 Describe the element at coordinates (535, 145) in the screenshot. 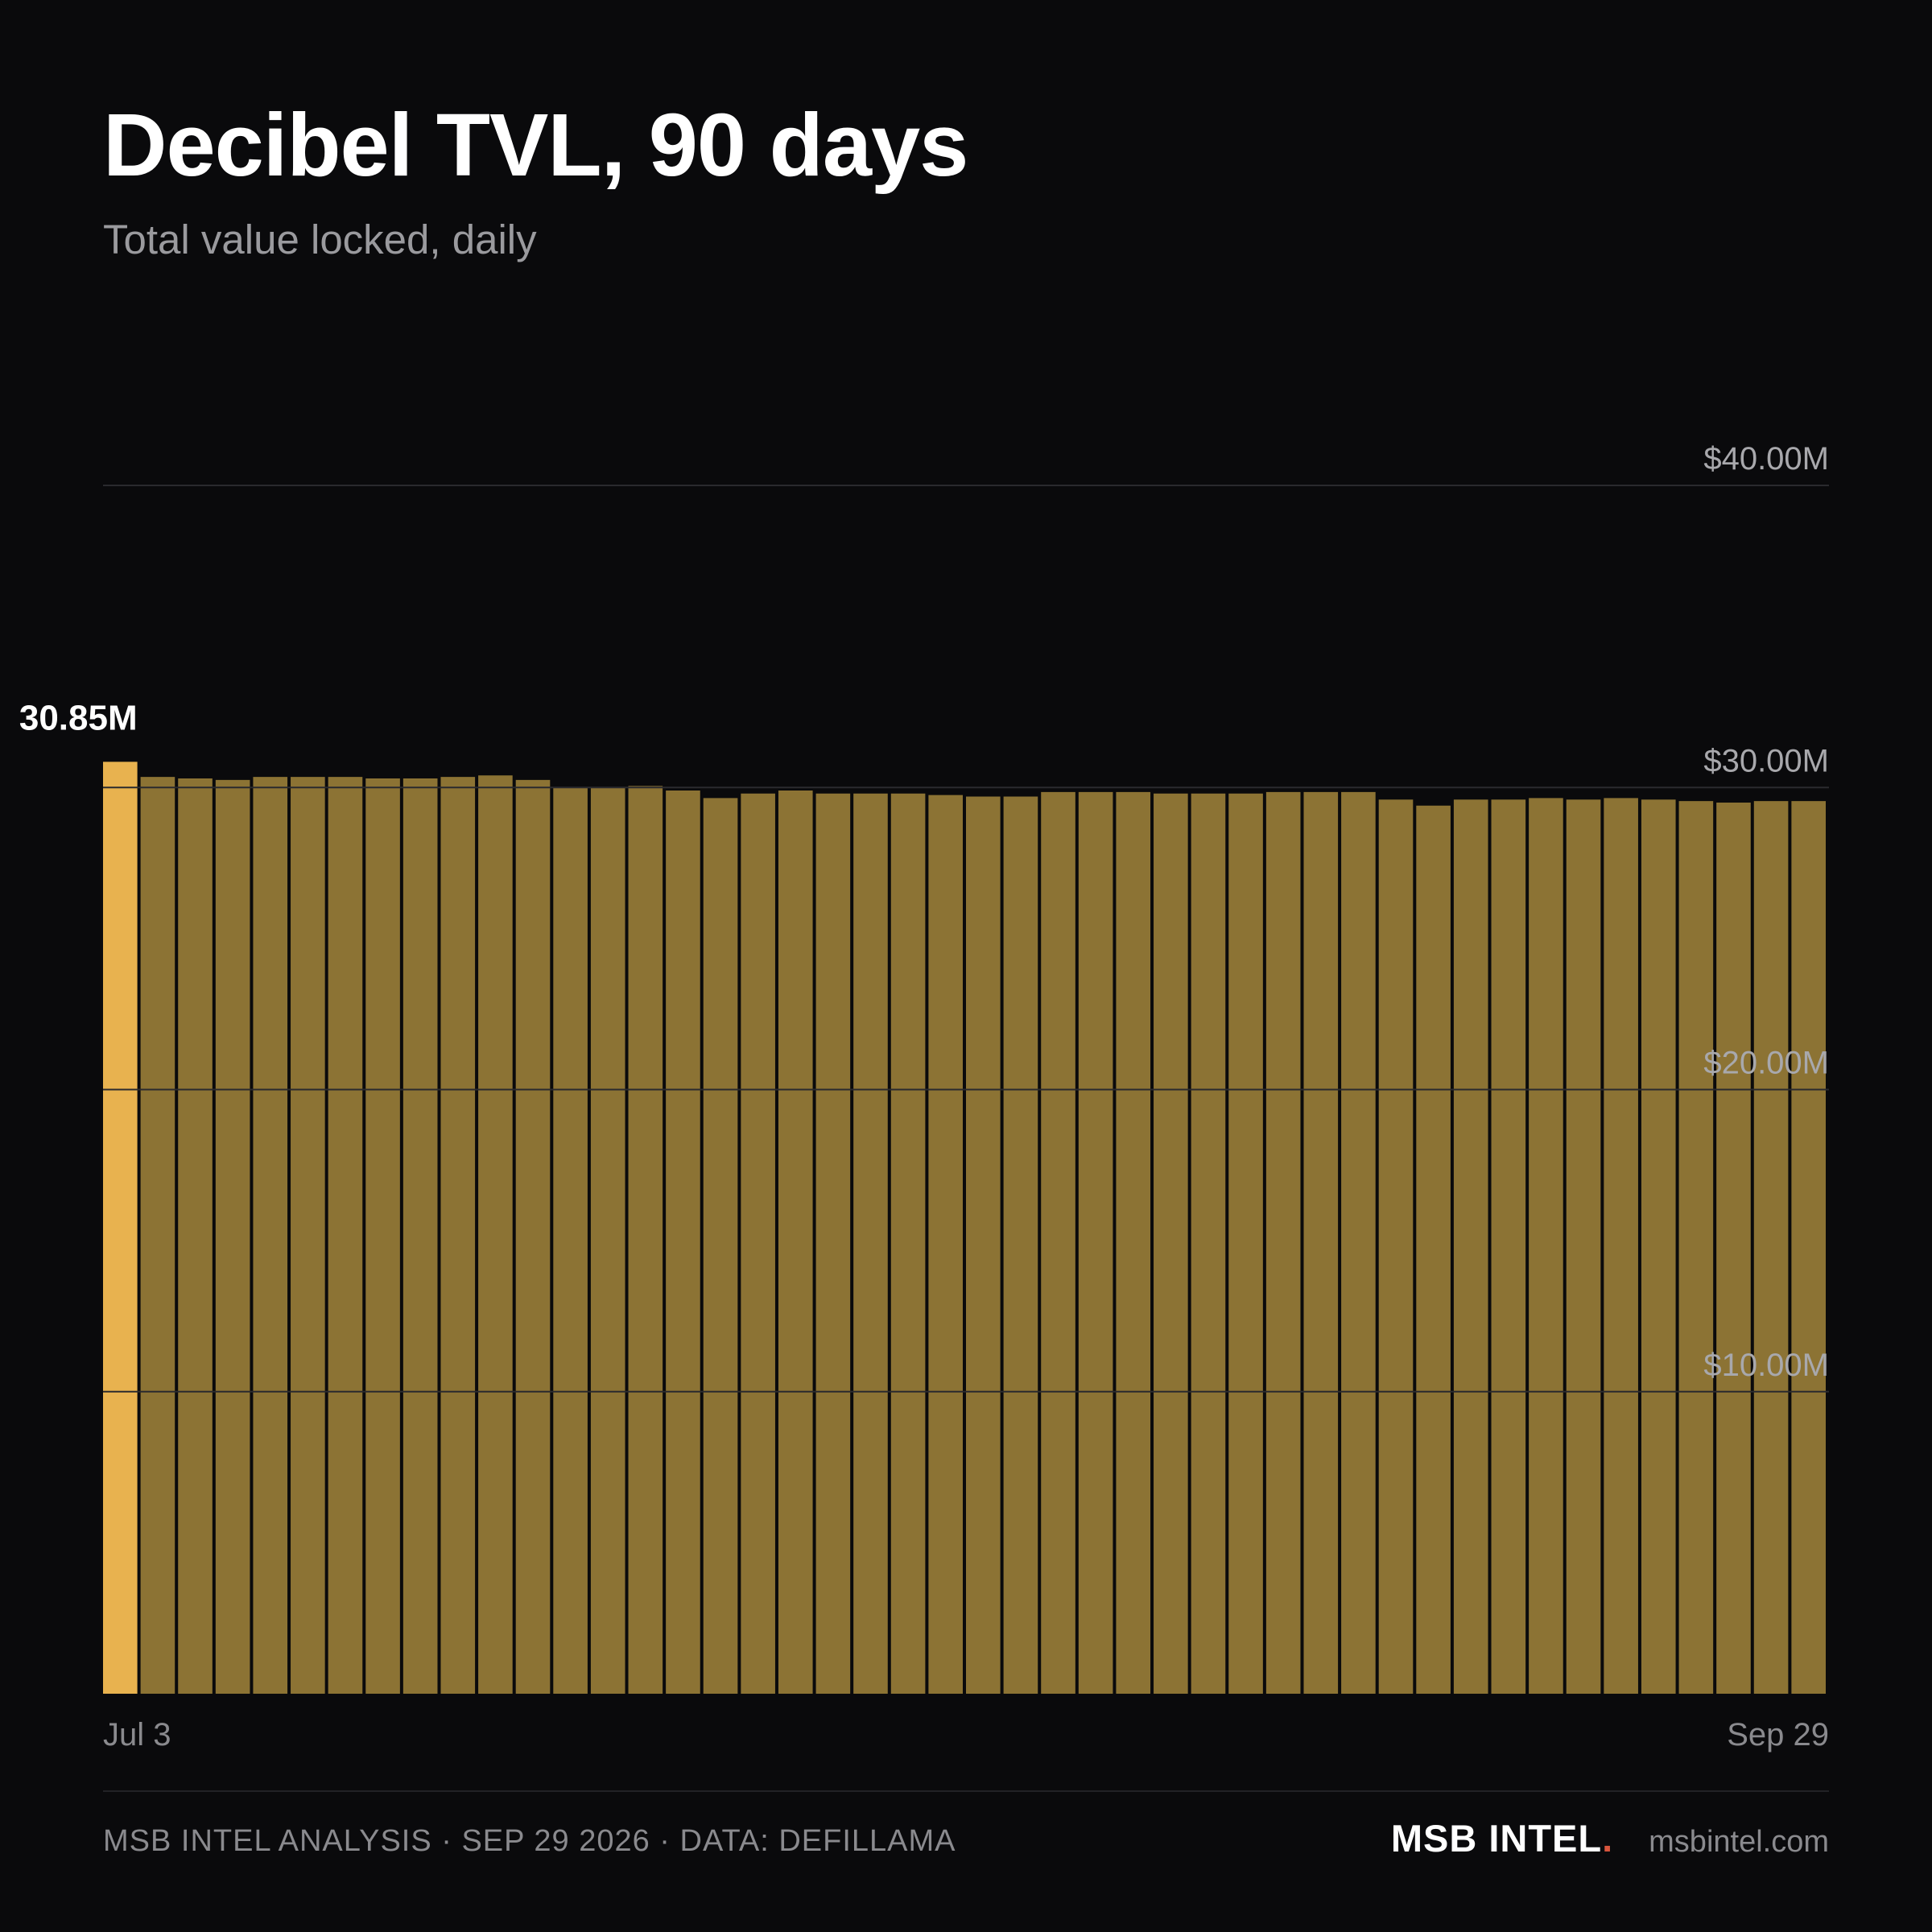

I see `chart-title: Decibel TVL, 90 days` at that location.